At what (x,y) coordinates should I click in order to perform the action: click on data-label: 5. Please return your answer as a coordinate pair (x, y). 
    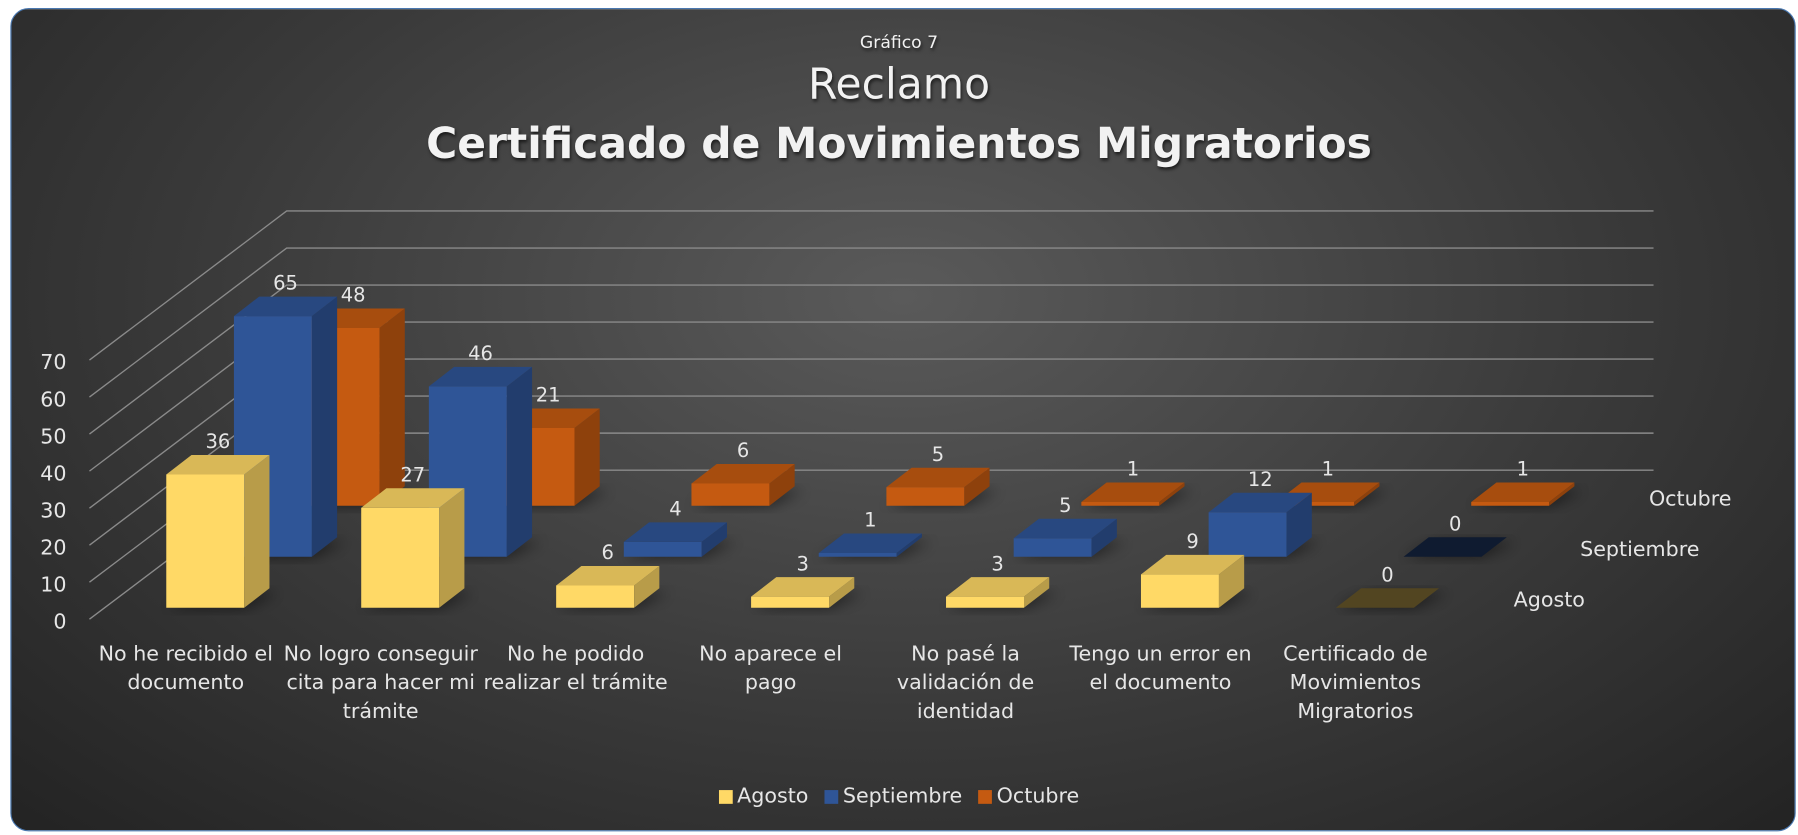
    Looking at the image, I should click on (938, 454).